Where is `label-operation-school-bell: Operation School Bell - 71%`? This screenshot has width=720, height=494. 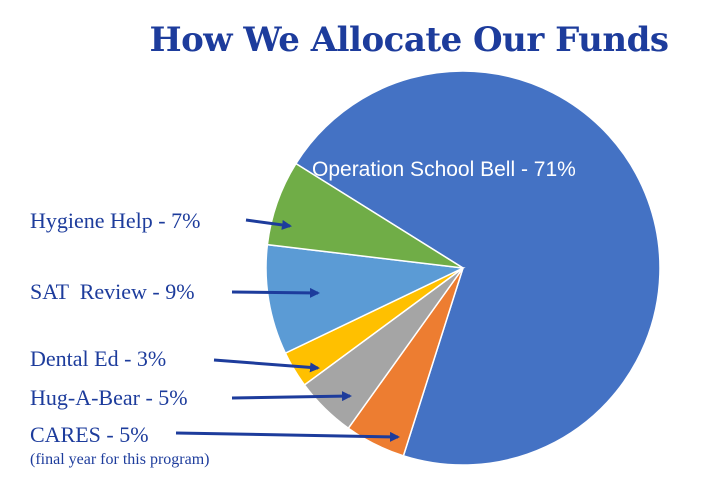
label-operation-school-bell: Operation School Bell - 71% is located at coordinates (444, 169).